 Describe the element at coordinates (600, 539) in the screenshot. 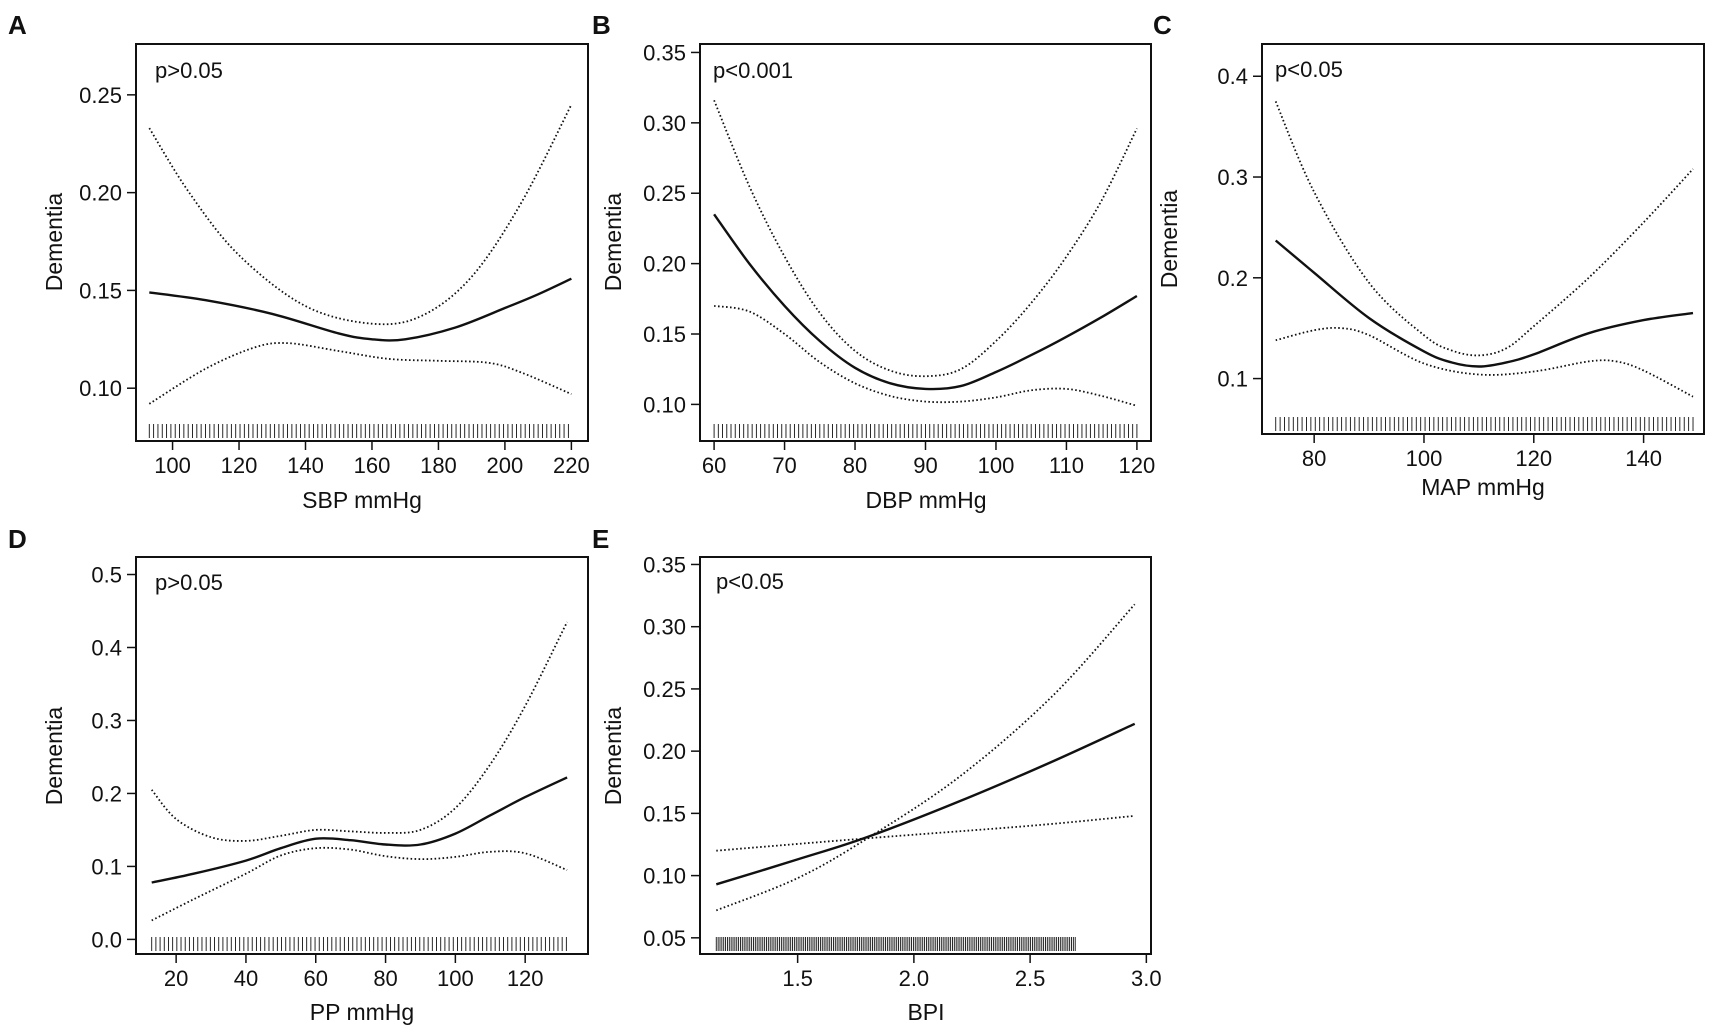

I see `panel-e-label: E` at that location.